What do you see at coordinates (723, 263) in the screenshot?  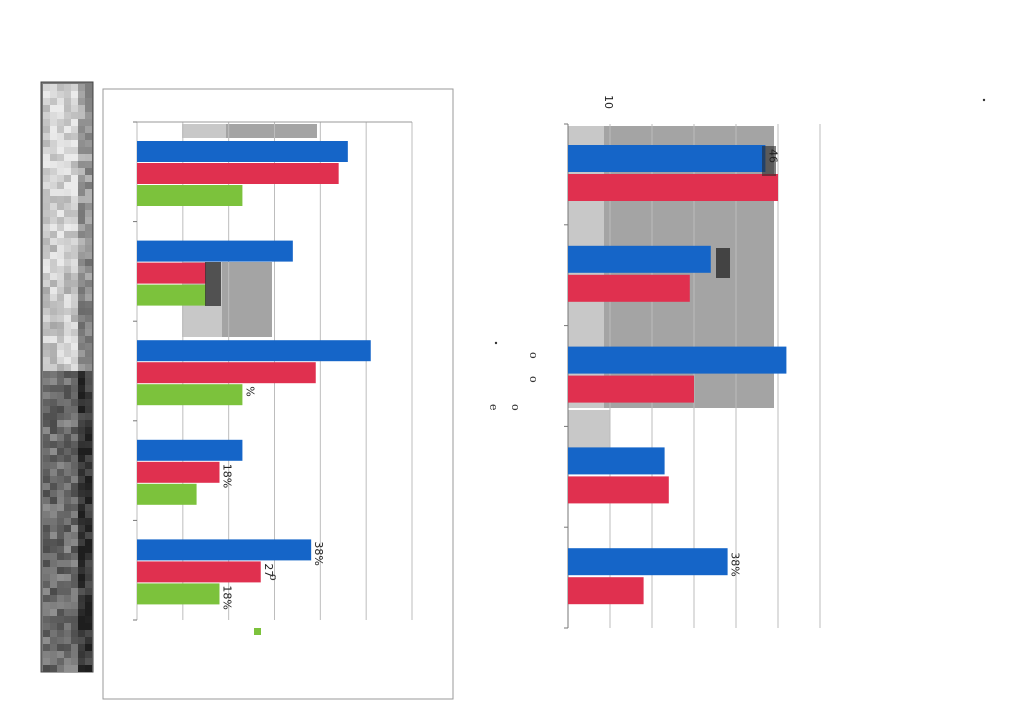 I see `chart-2-artifact` at bounding box center [723, 263].